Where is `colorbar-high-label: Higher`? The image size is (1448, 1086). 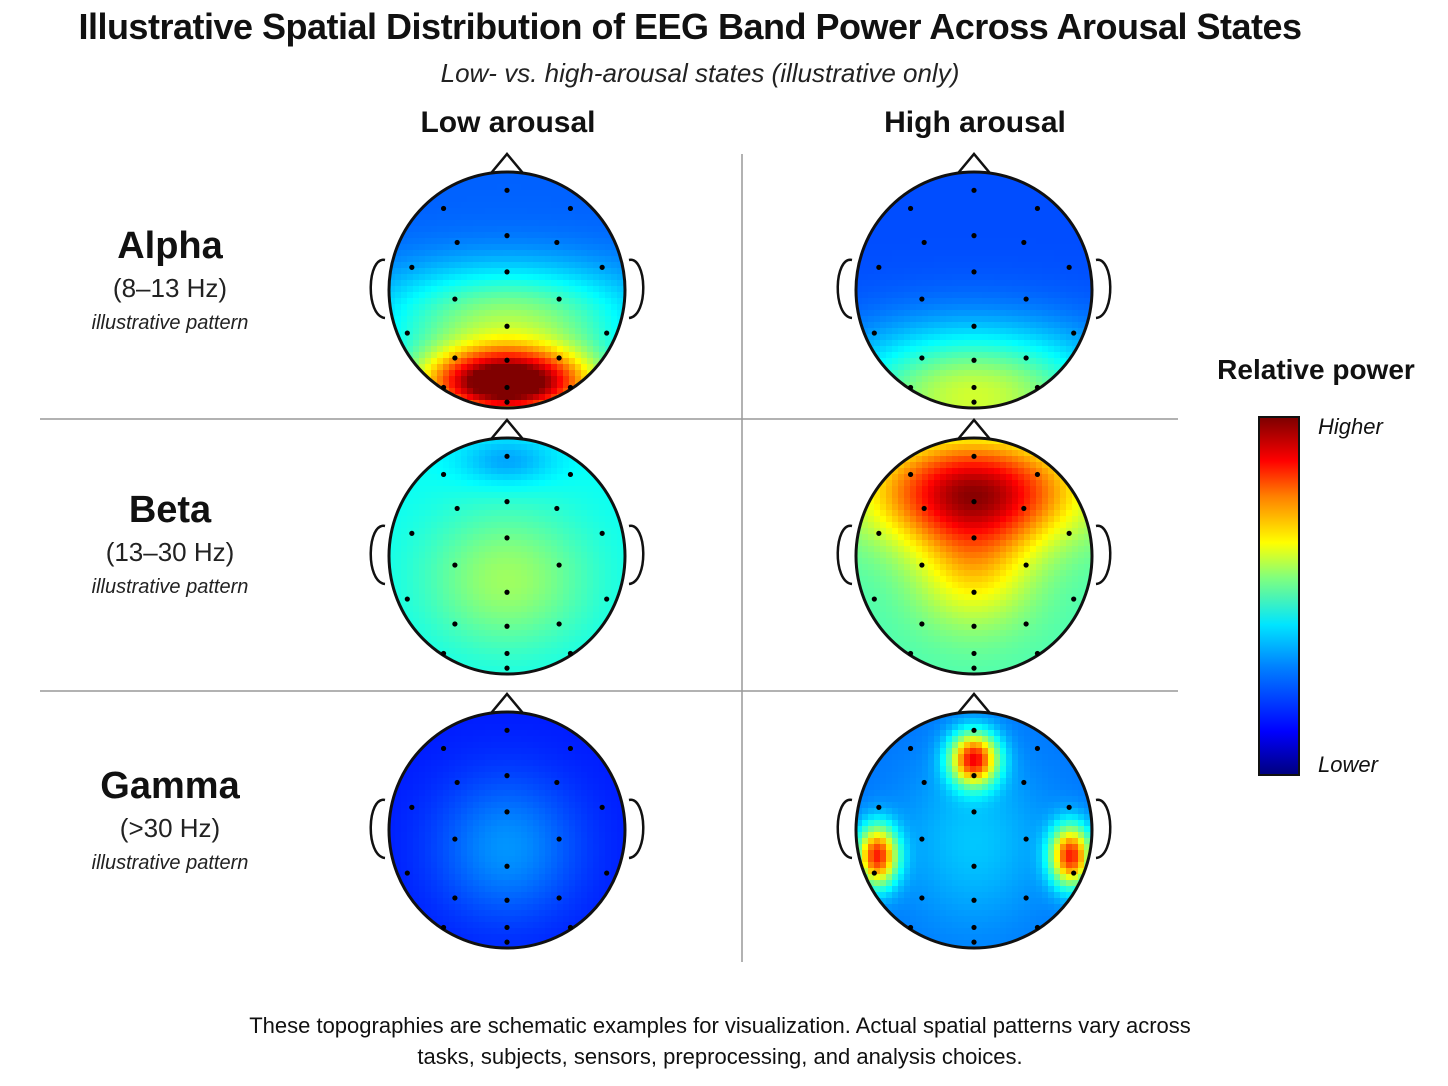
colorbar-high-label: Higher is located at coordinates (1350, 426).